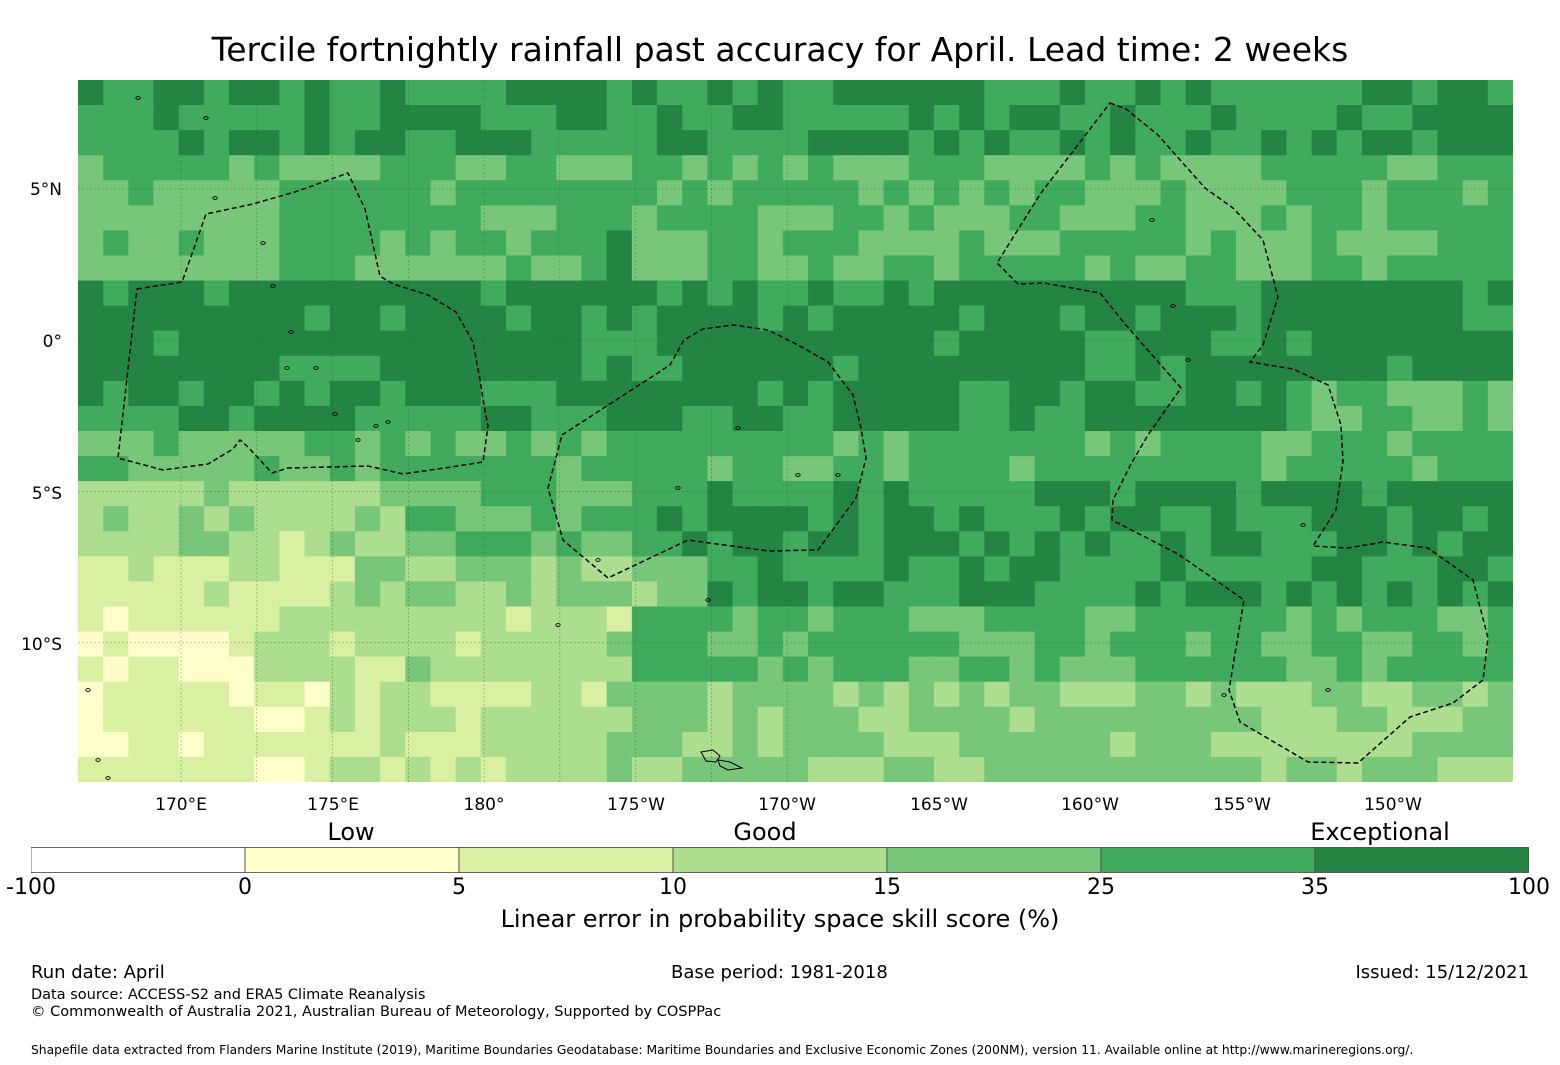 The width and height of the screenshot is (1560, 1065). Describe the element at coordinates (52, 342) in the screenshot. I see `lat-label-0: 0°` at that location.